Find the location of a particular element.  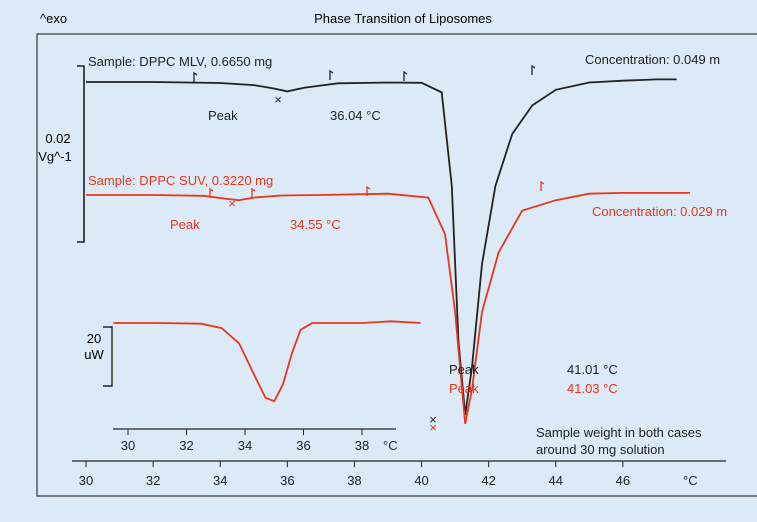

suv-peak-value: 34.55 °C is located at coordinates (315, 224).